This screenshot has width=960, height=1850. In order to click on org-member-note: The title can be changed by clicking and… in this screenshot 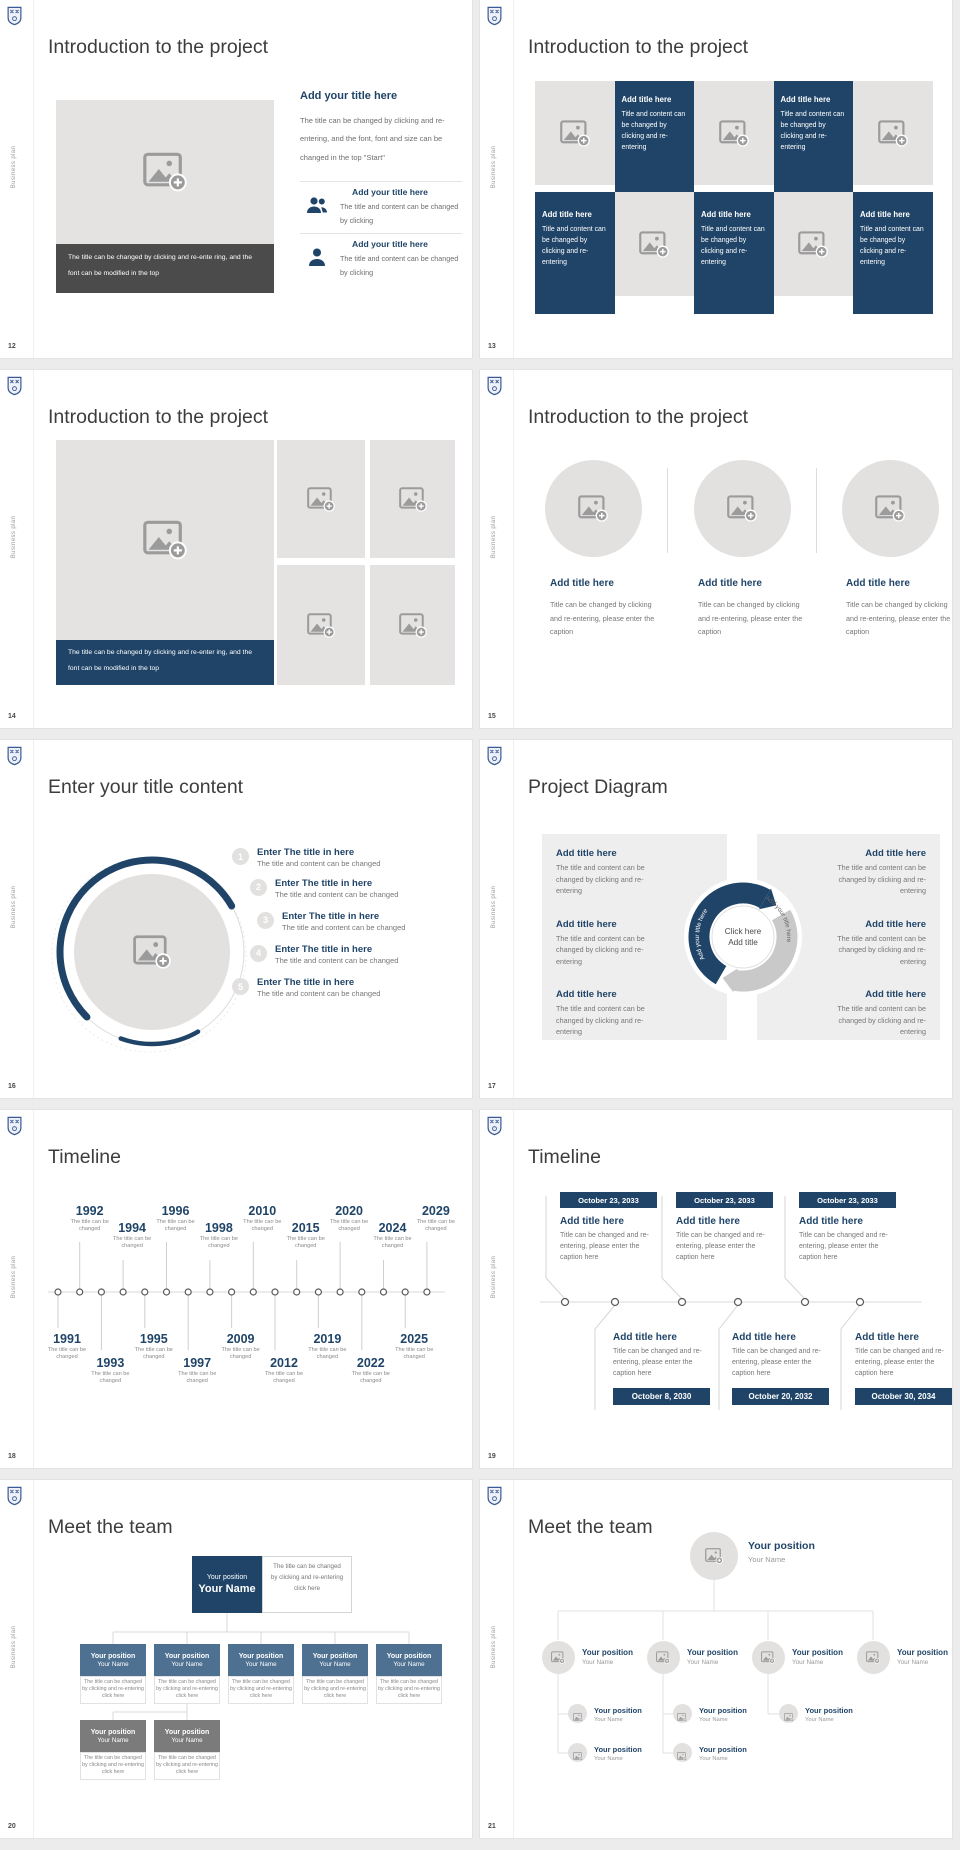, I will do `click(113, 1690)`.